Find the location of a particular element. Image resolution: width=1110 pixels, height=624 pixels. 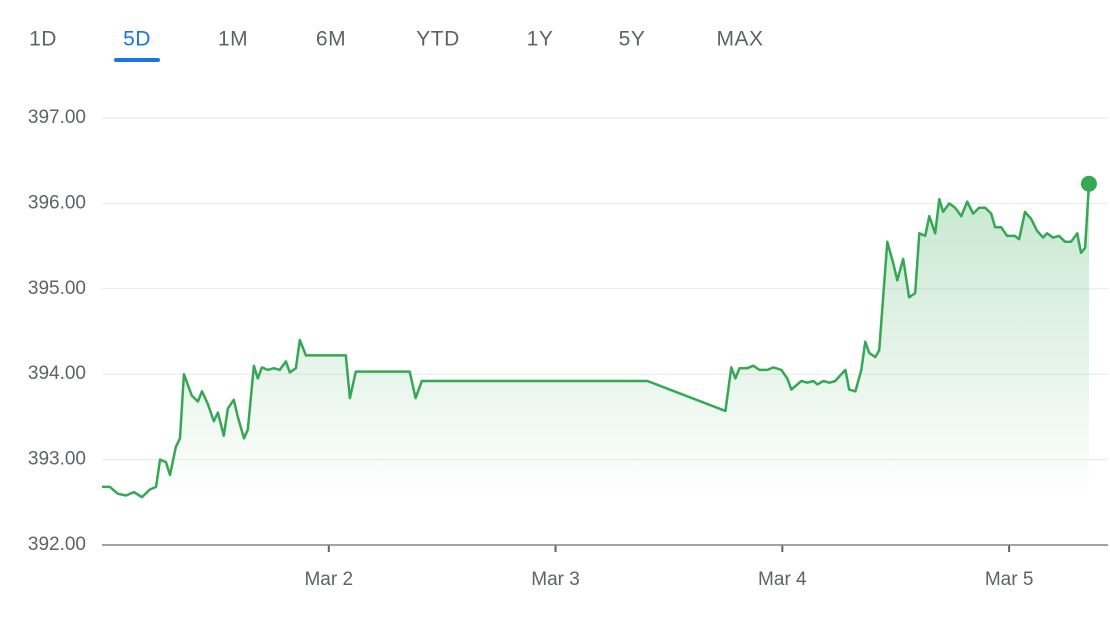

last-price-dot is located at coordinates (1088, 183).